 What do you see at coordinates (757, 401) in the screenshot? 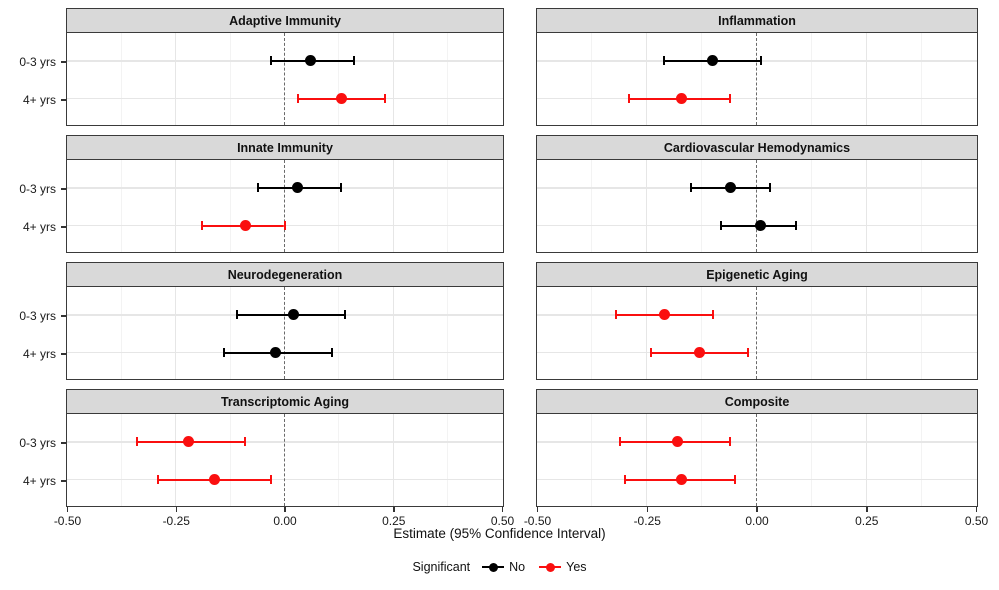
I see `panel-title: Composite` at bounding box center [757, 401].